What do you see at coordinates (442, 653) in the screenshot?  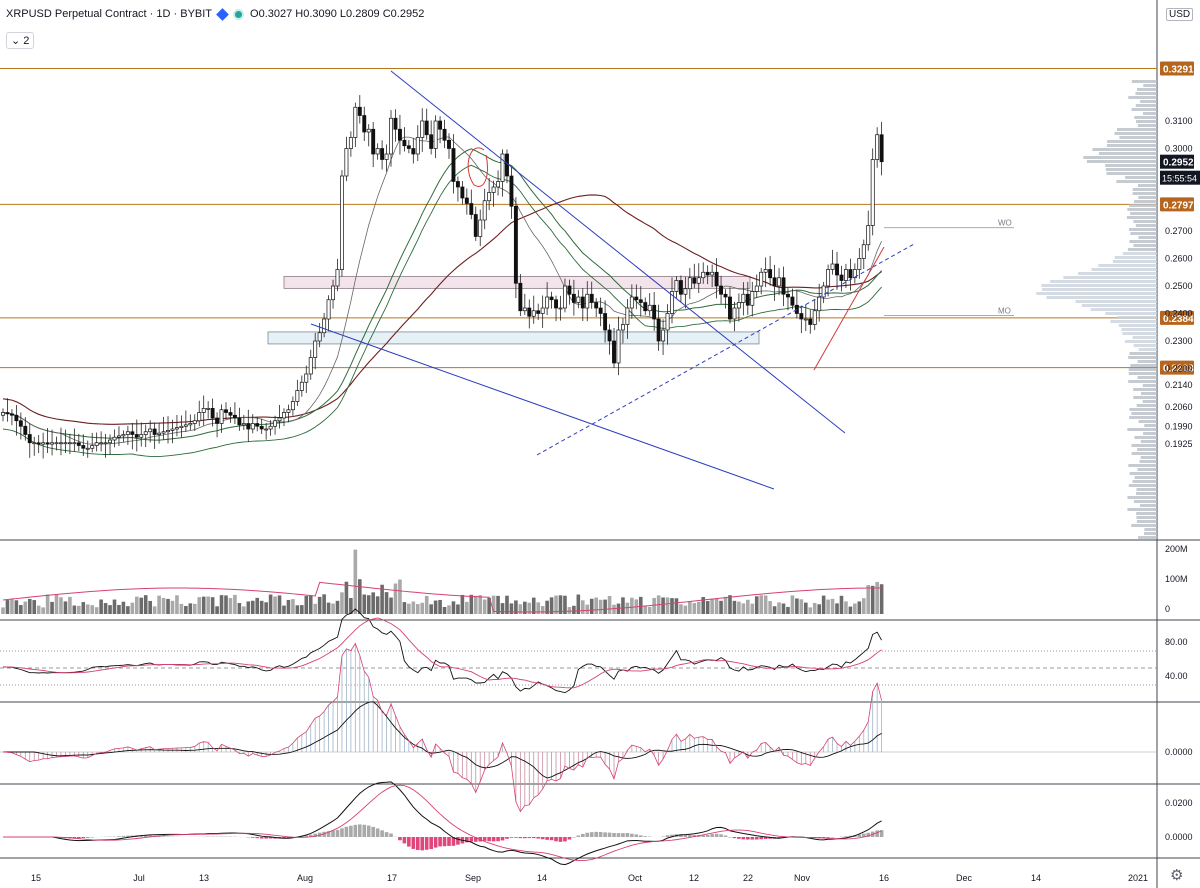 I see `rsi-signal-line` at bounding box center [442, 653].